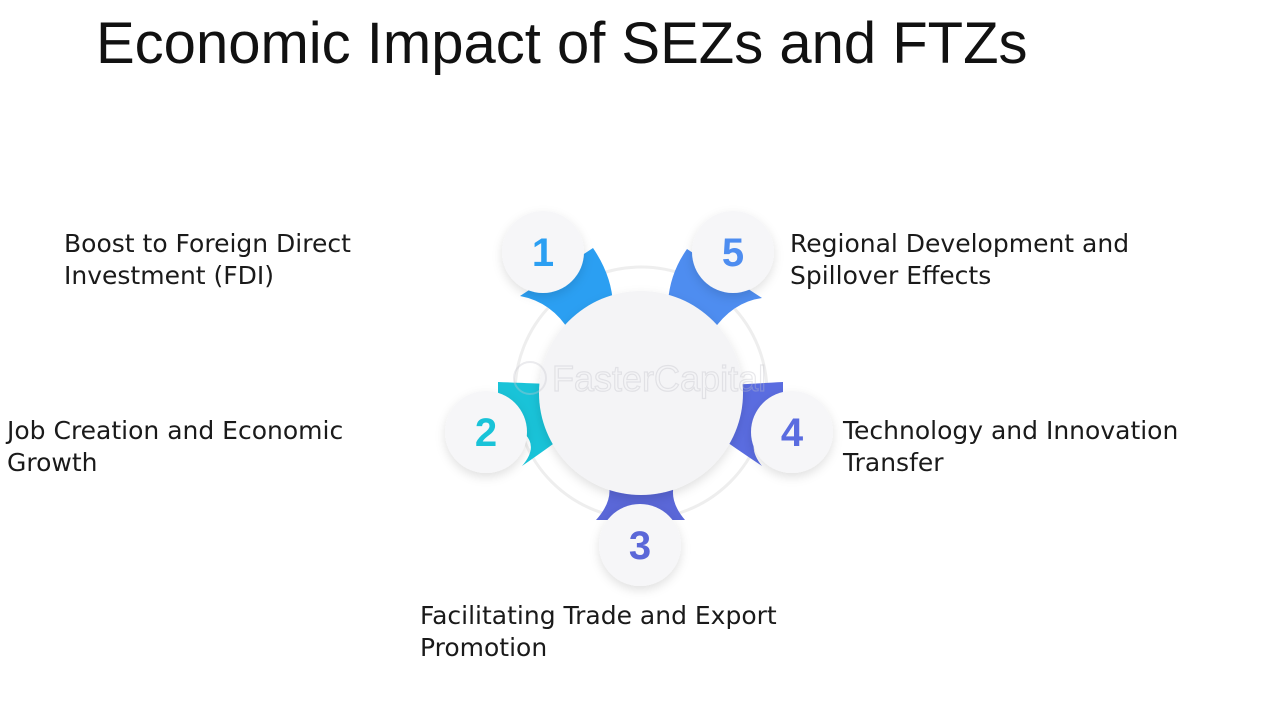 This screenshot has height=719, width=1280. Describe the element at coordinates (1011, 446) in the screenshot. I see `step-4-label: Technology and Innovation Transfer` at that location.